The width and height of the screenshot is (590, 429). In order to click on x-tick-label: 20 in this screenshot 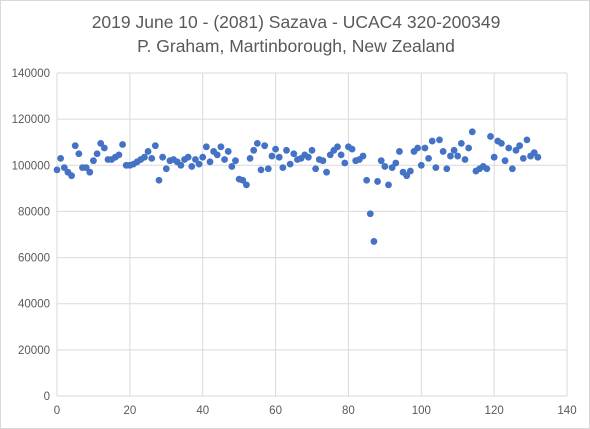, I will do `click(129, 411)`.